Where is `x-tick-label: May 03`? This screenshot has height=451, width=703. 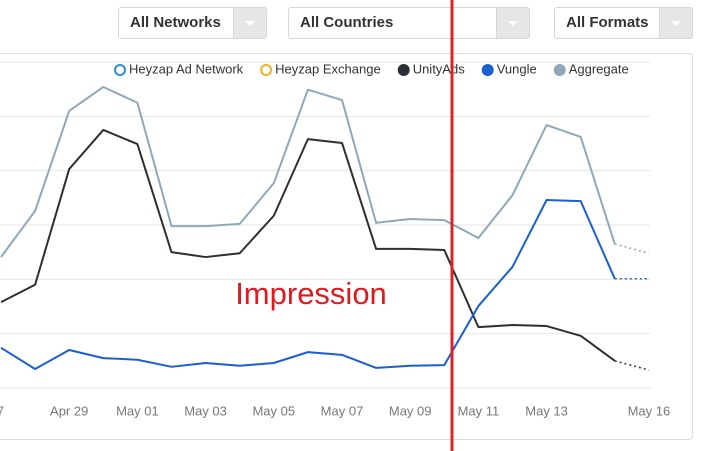 x-tick-label: May 03 is located at coordinates (205, 410).